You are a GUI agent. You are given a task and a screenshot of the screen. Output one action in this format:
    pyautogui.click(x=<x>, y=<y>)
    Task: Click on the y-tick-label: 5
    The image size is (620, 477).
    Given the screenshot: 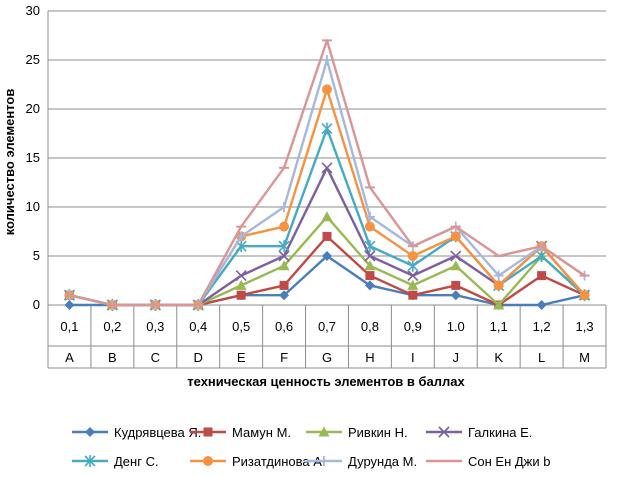 What is the action you would take?
    pyautogui.click(x=36, y=255)
    